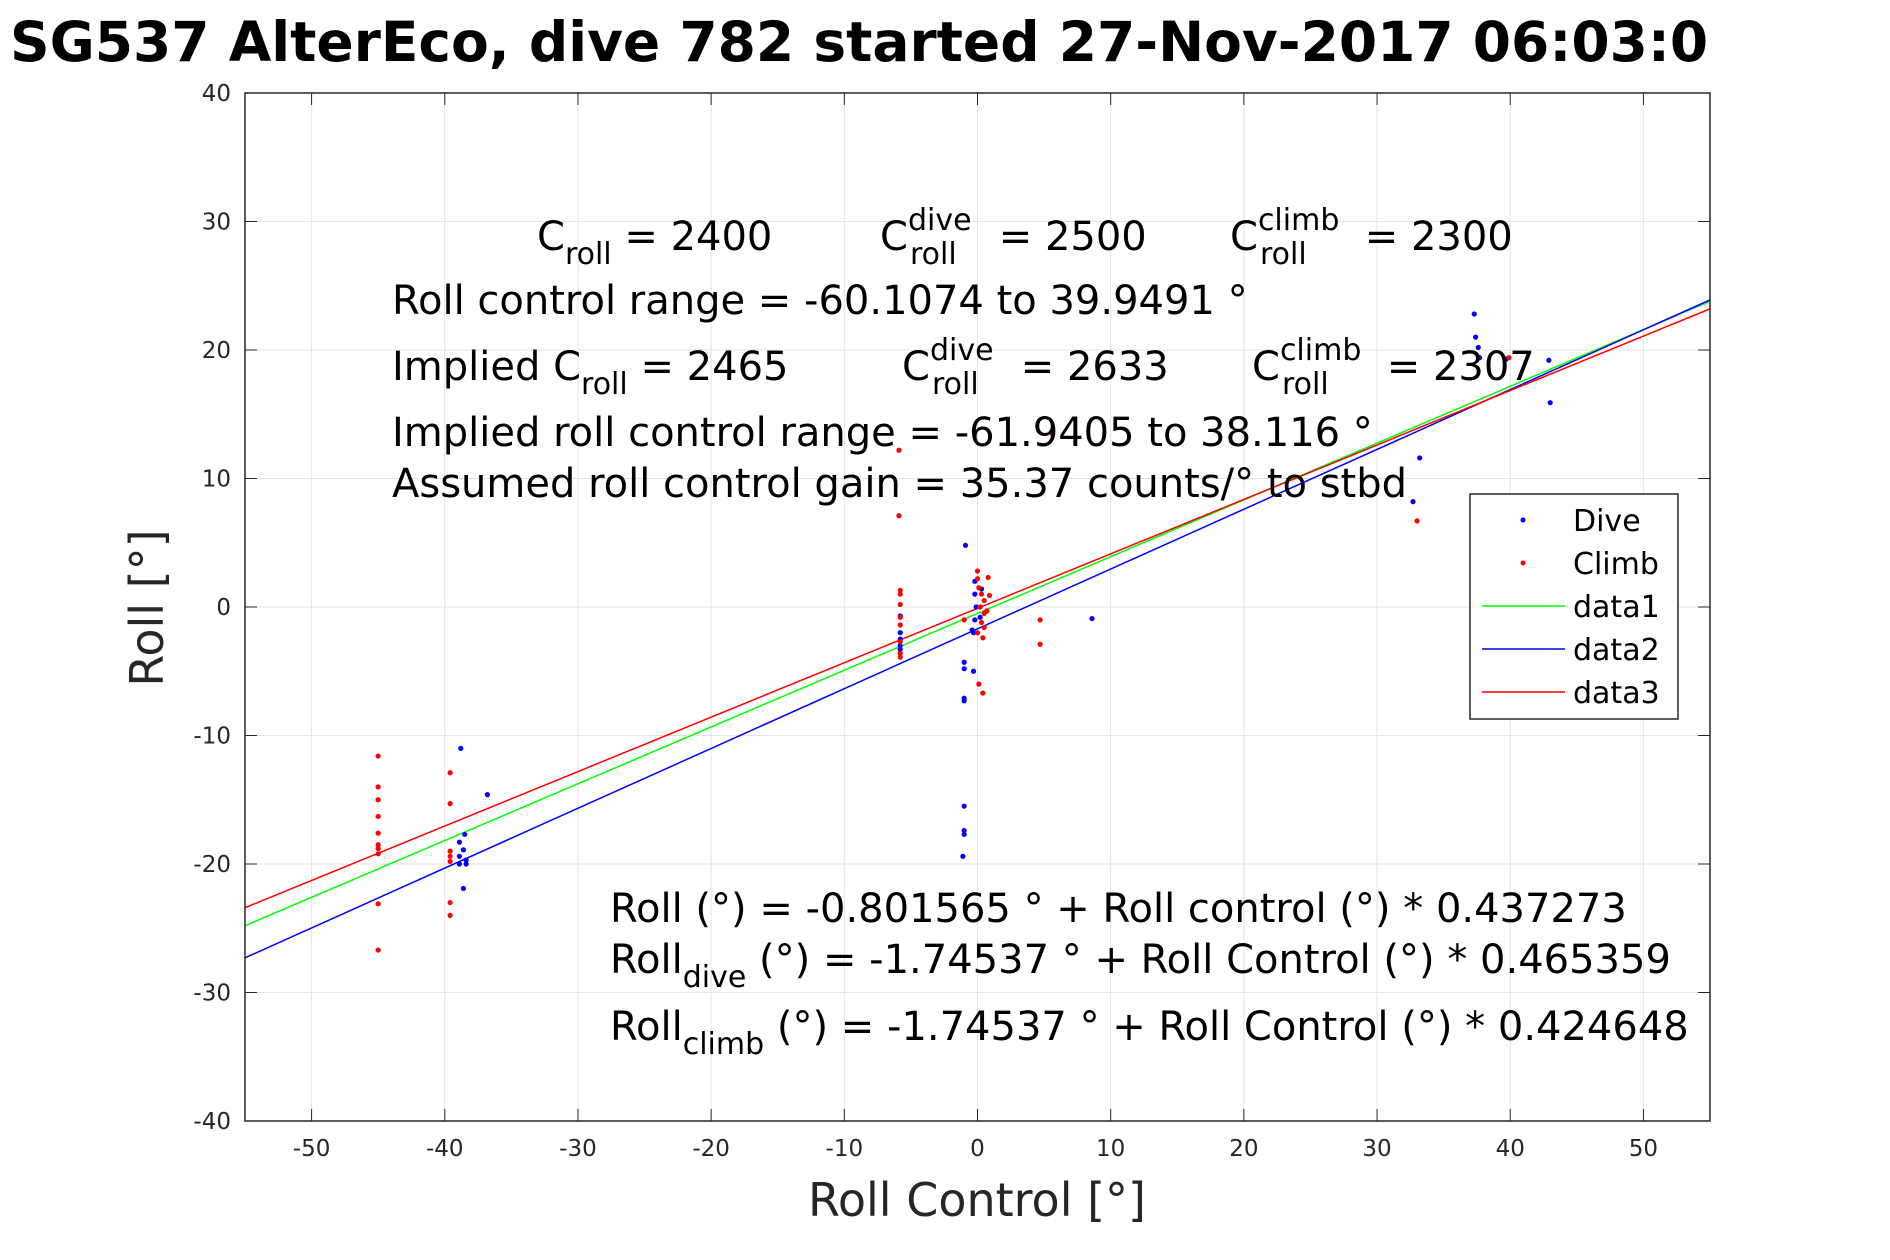 The image size is (1890, 1260). I want to click on svg-text: Implied Croll = 2465, so click(590, 373).